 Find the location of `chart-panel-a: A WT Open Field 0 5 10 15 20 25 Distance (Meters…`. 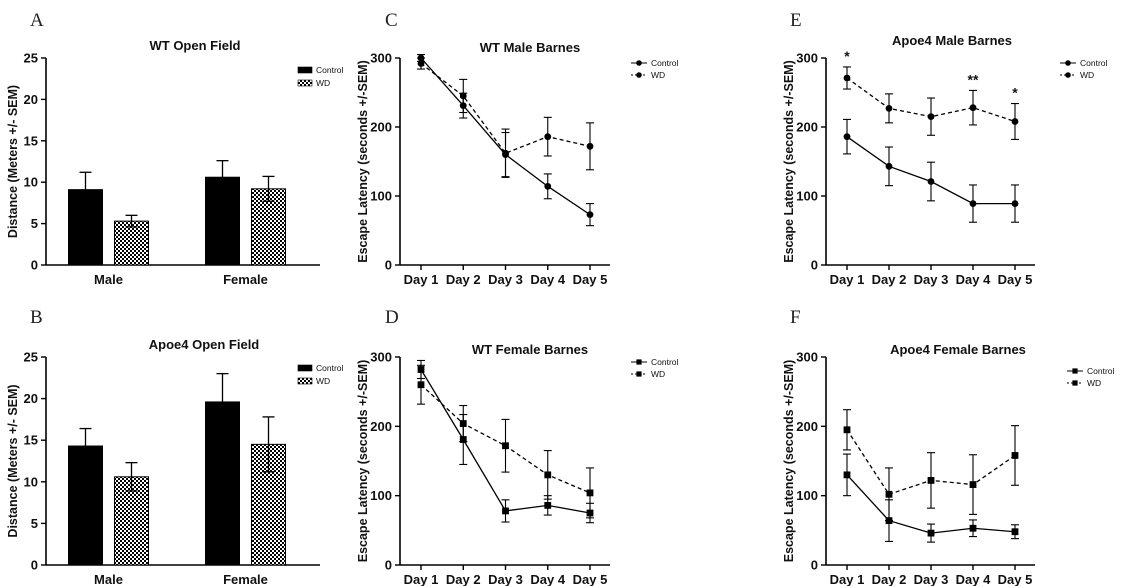

chart-panel-a: A WT Open Field 0 5 10 15 20 25 Distance (Meters… is located at coordinates (175, 148).